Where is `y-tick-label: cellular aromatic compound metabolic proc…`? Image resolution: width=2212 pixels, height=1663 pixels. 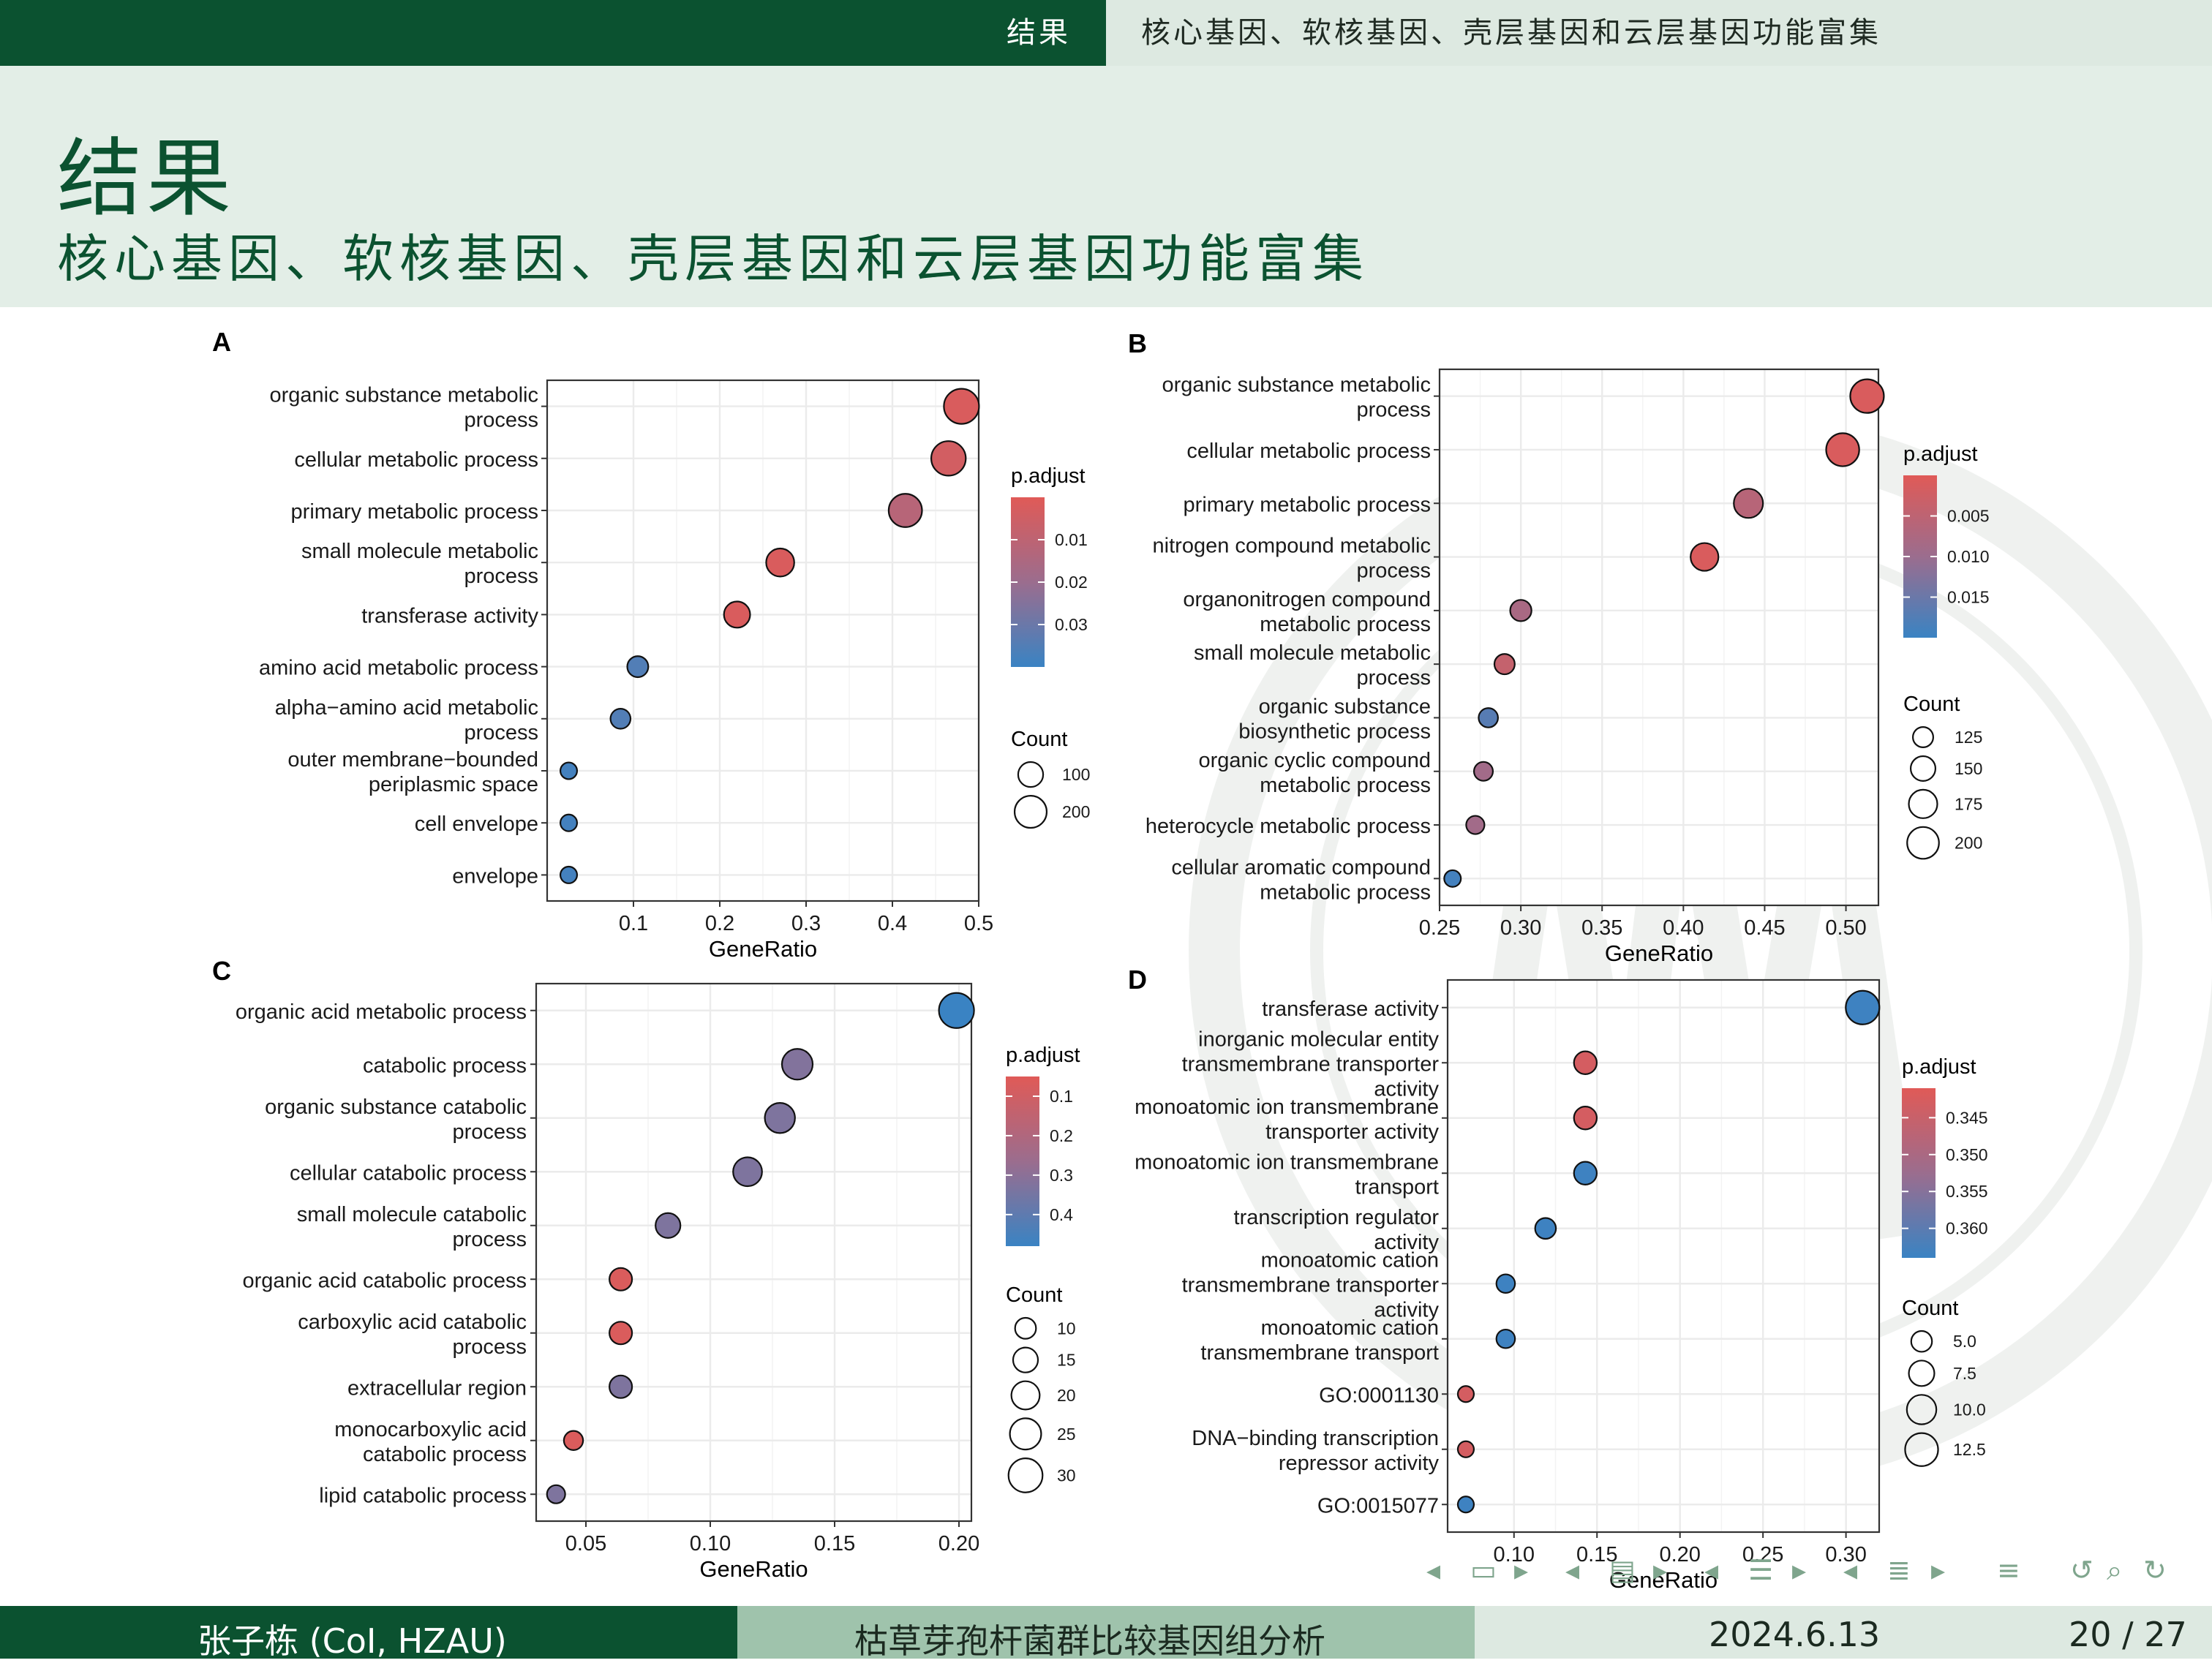
y-tick-label: cellular aromatic compound metabolic proc… is located at coordinates (1301, 880).